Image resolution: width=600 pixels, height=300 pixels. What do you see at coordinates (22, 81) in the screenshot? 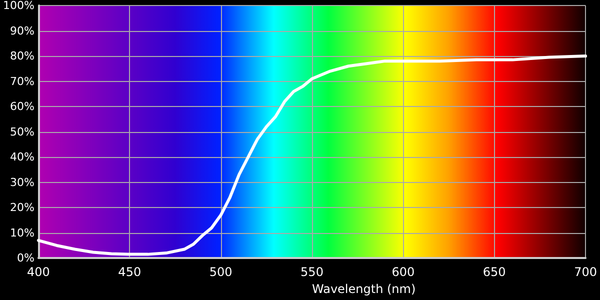
I see `y-tick-label: 70%` at bounding box center [22, 81].